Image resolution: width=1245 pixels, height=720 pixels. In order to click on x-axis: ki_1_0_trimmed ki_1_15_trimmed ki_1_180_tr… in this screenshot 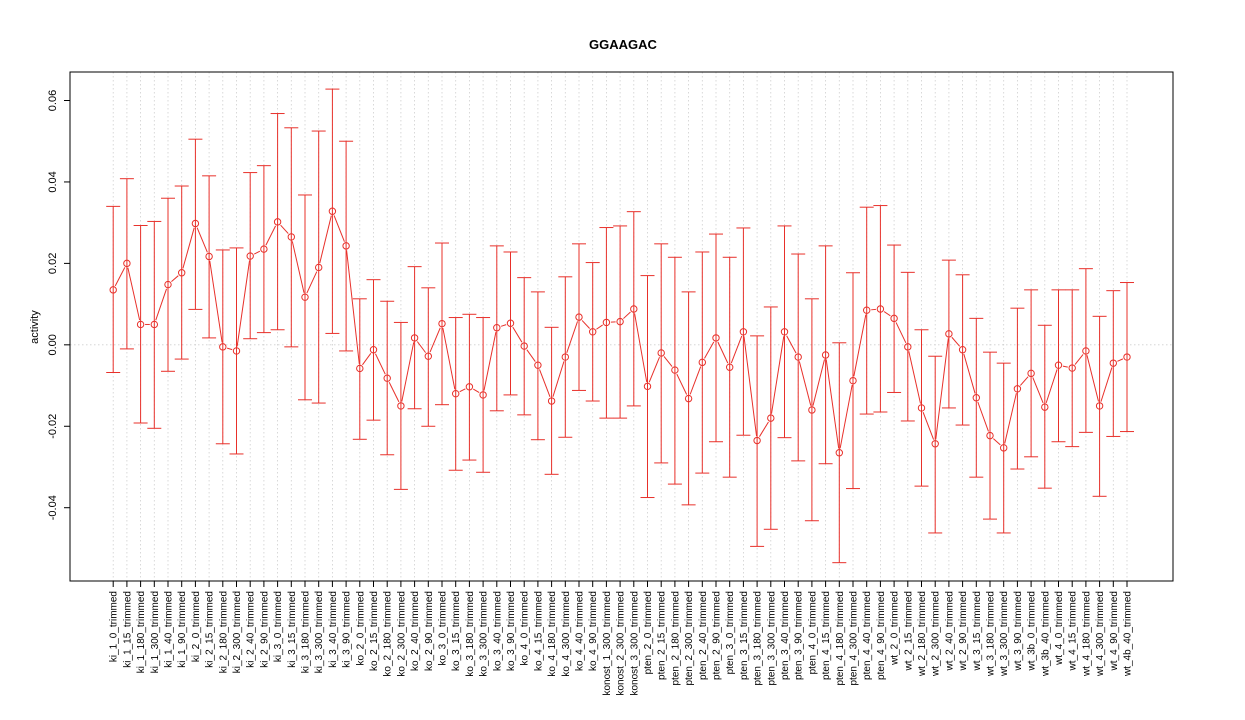, I will do `click(621, 638)`.